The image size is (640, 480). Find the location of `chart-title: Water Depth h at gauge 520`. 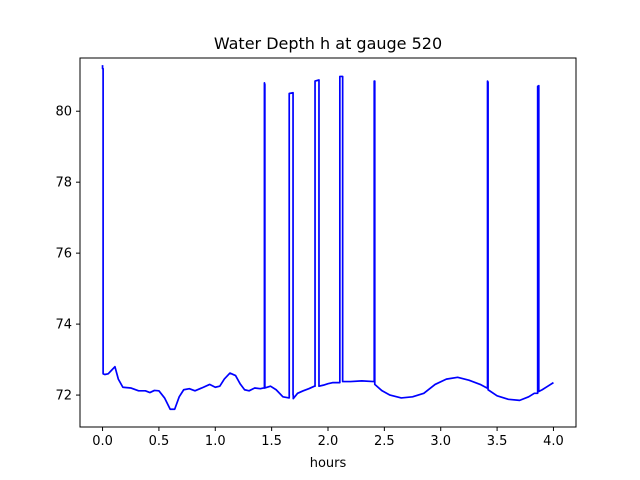

chart-title: Water Depth h at gauge 520 is located at coordinates (328, 43).